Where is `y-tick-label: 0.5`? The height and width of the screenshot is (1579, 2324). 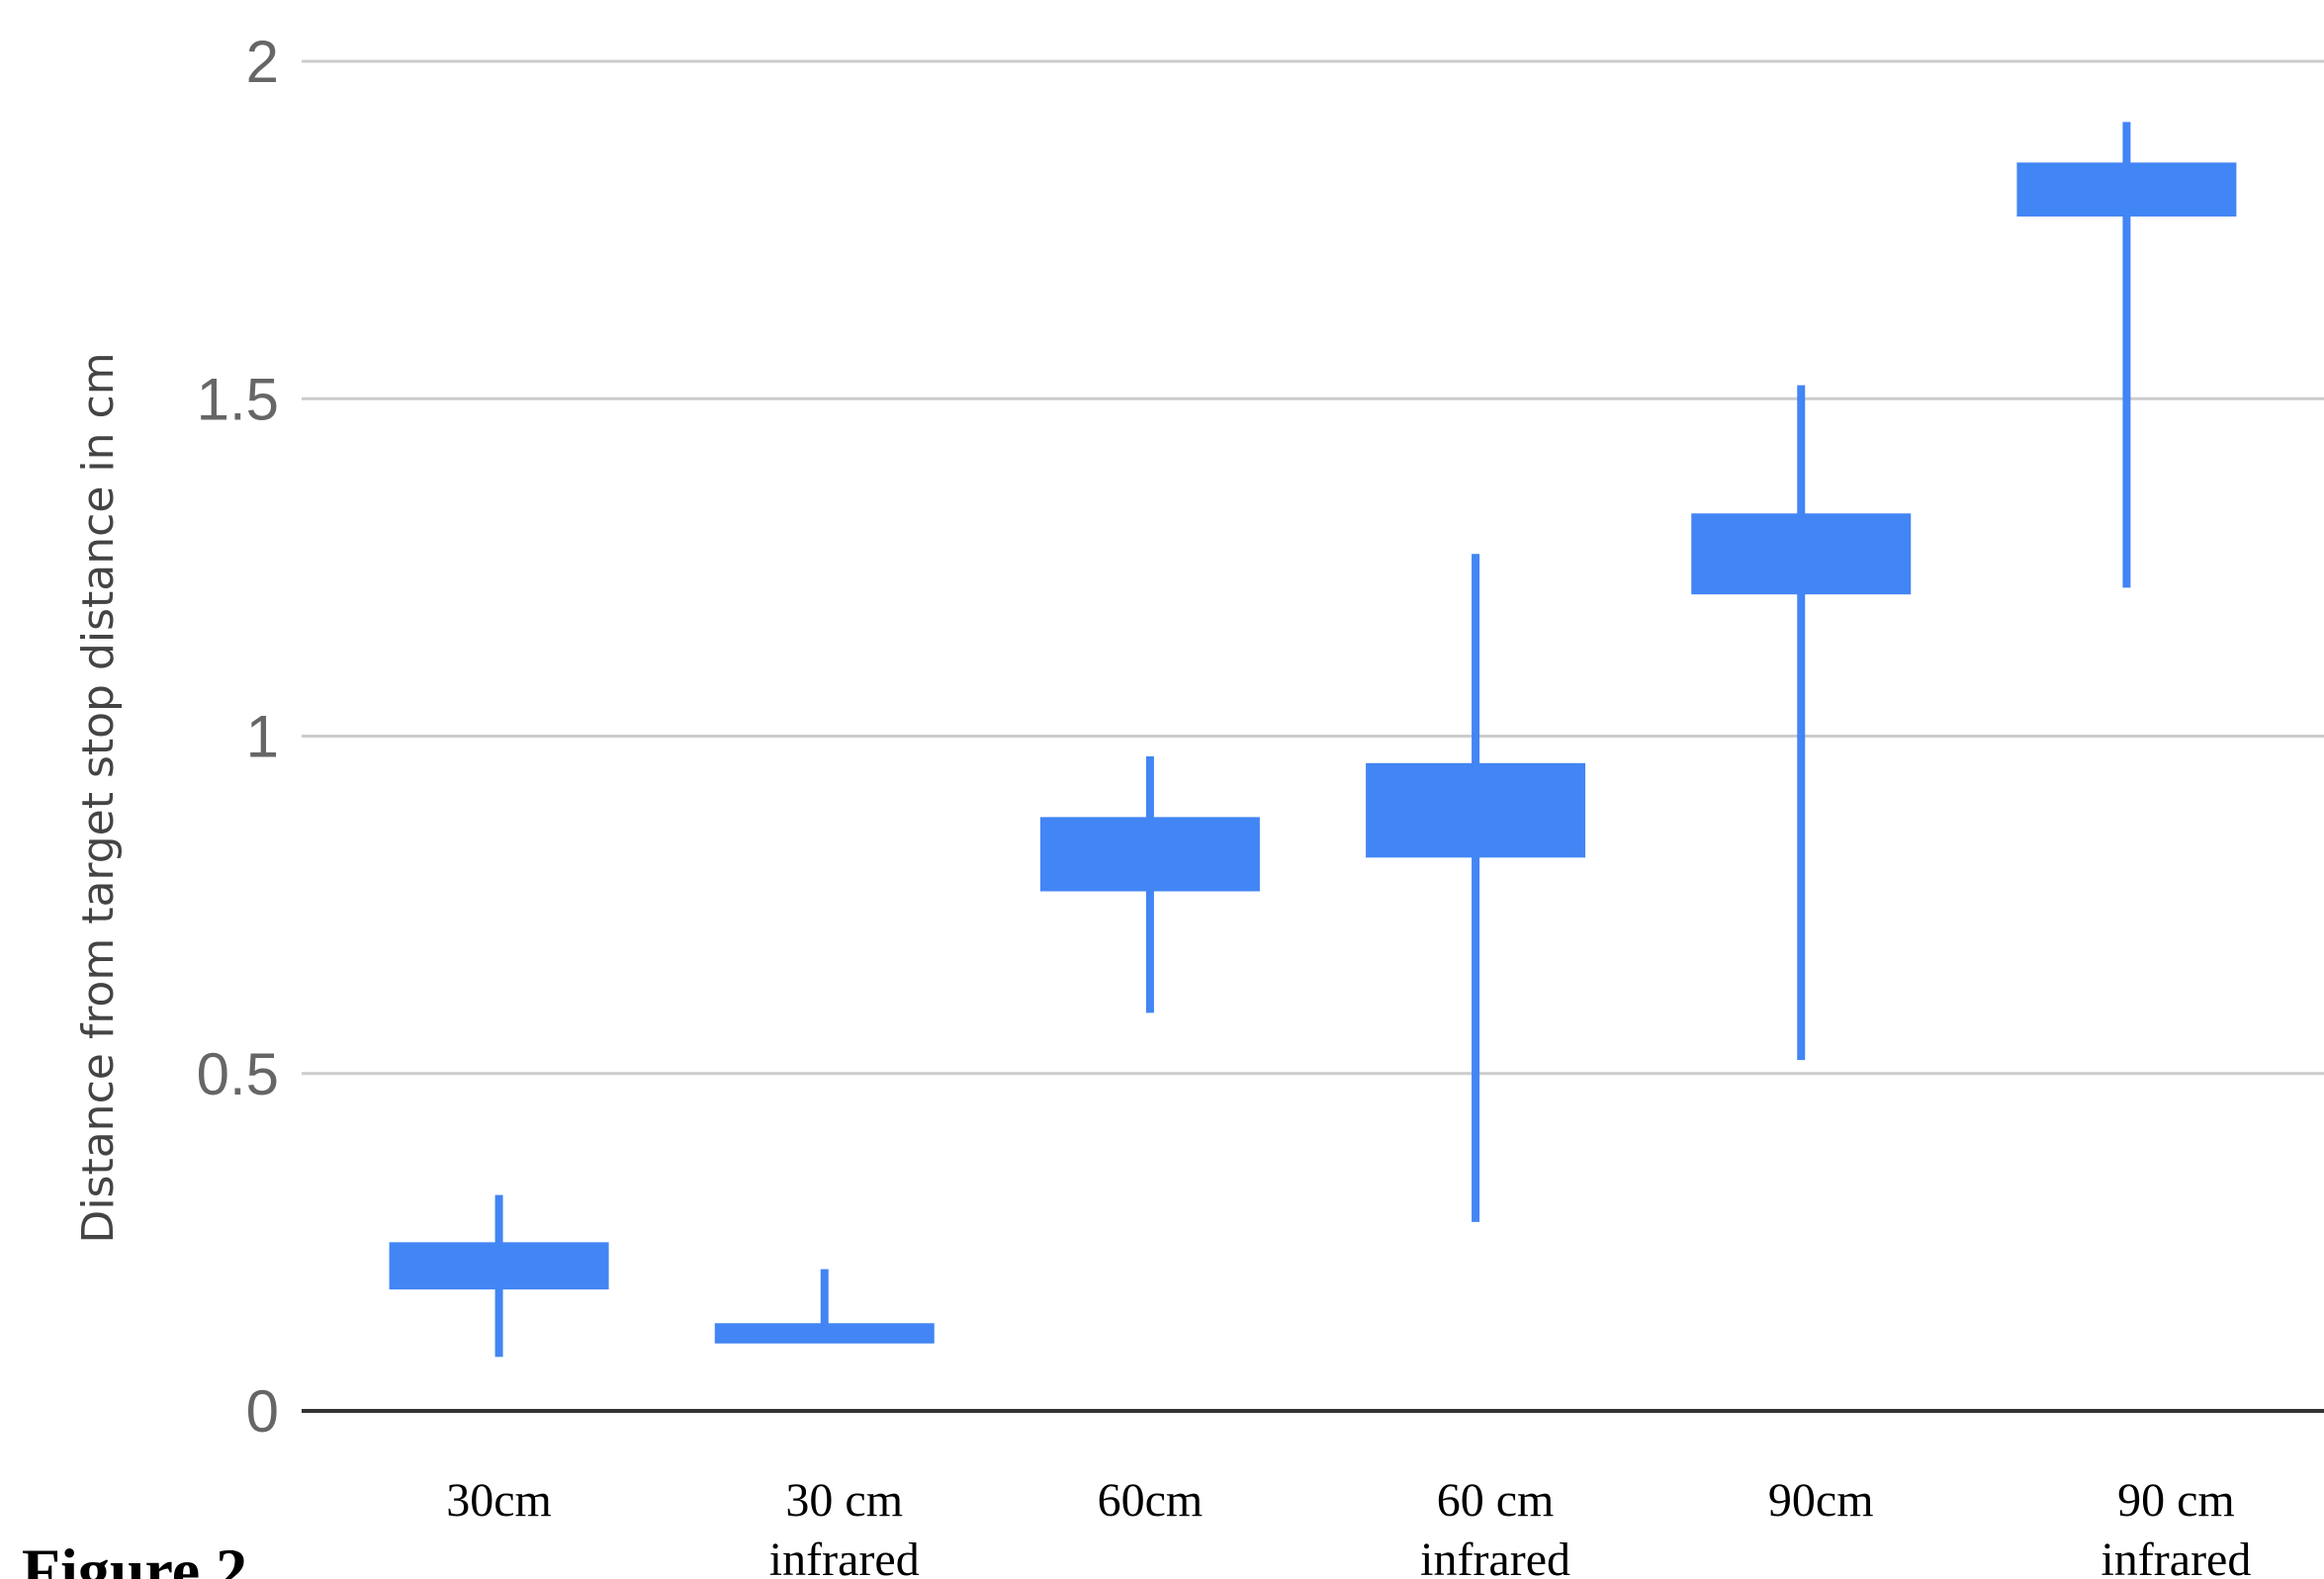 y-tick-label: 0.5 is located at coordinates (238, 1074).